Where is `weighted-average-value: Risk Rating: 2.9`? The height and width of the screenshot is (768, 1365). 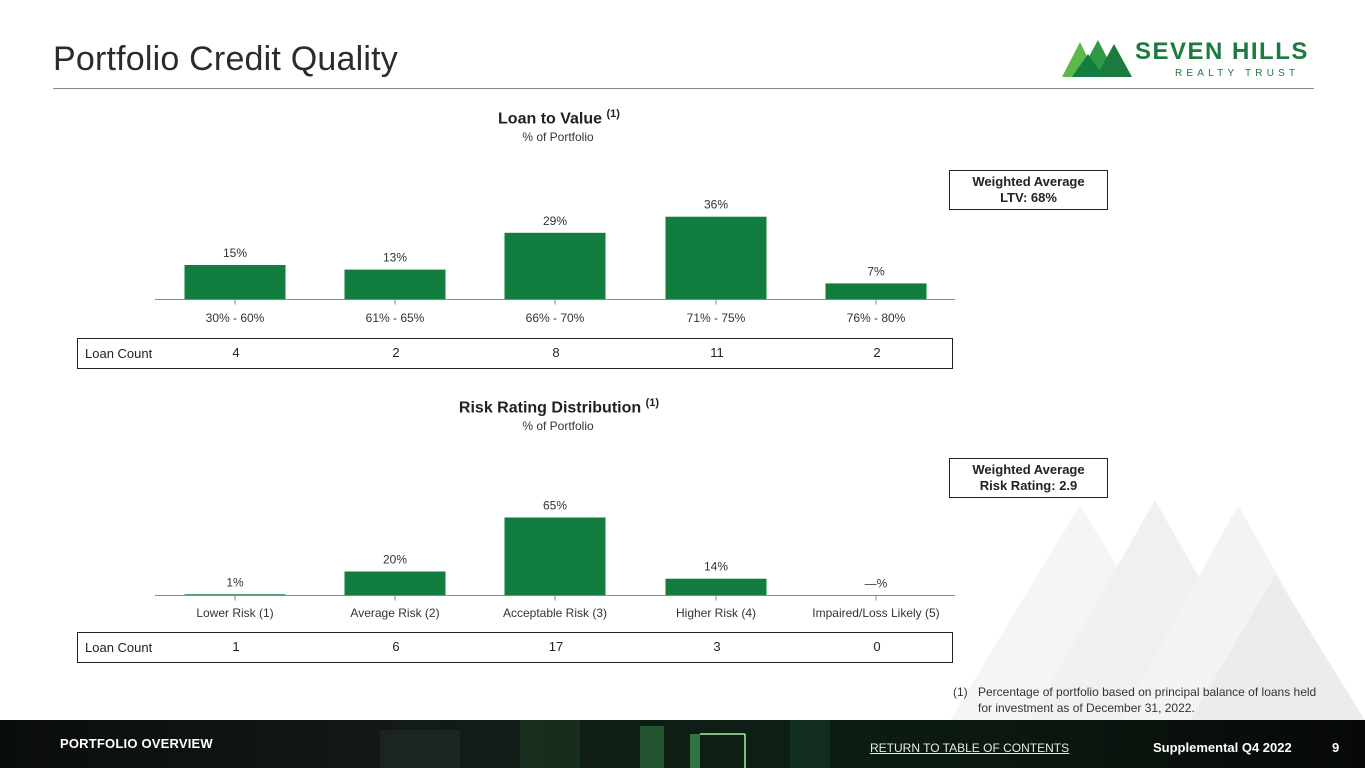 weighted-average-value: Risk Rating: 2.9 is located at coordinates (1028, 485).